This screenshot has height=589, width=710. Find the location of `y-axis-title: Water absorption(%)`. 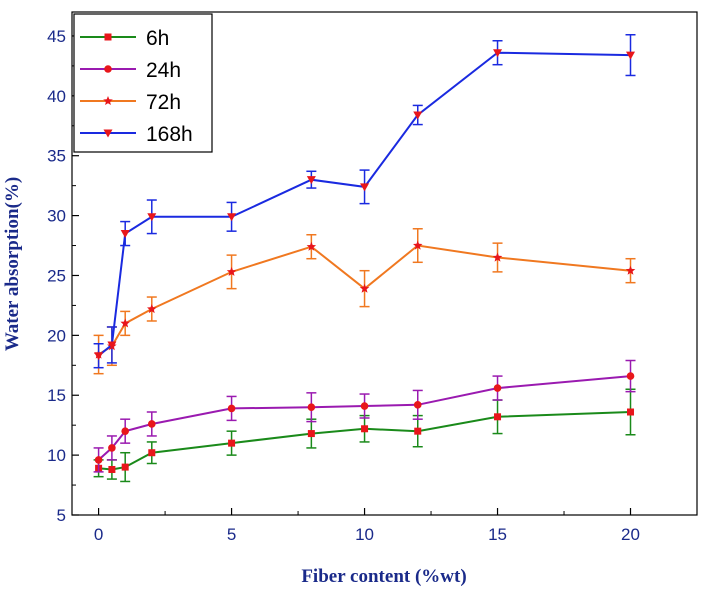

y-axis-title: Water absorption(%) is located at coordinates (12, 264).